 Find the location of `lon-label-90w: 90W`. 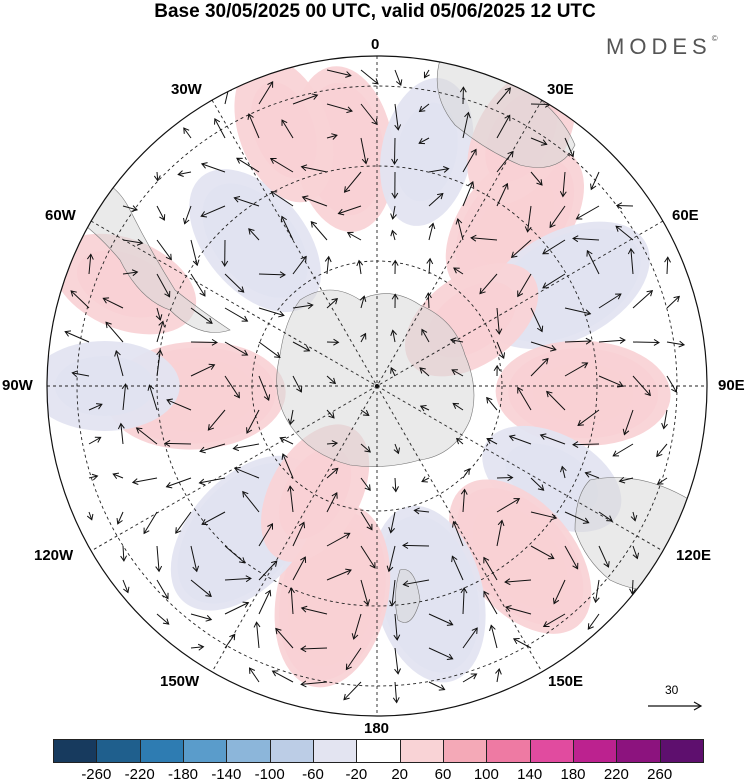

lon-label-90w: 90W is located at coordinates (17, 385).